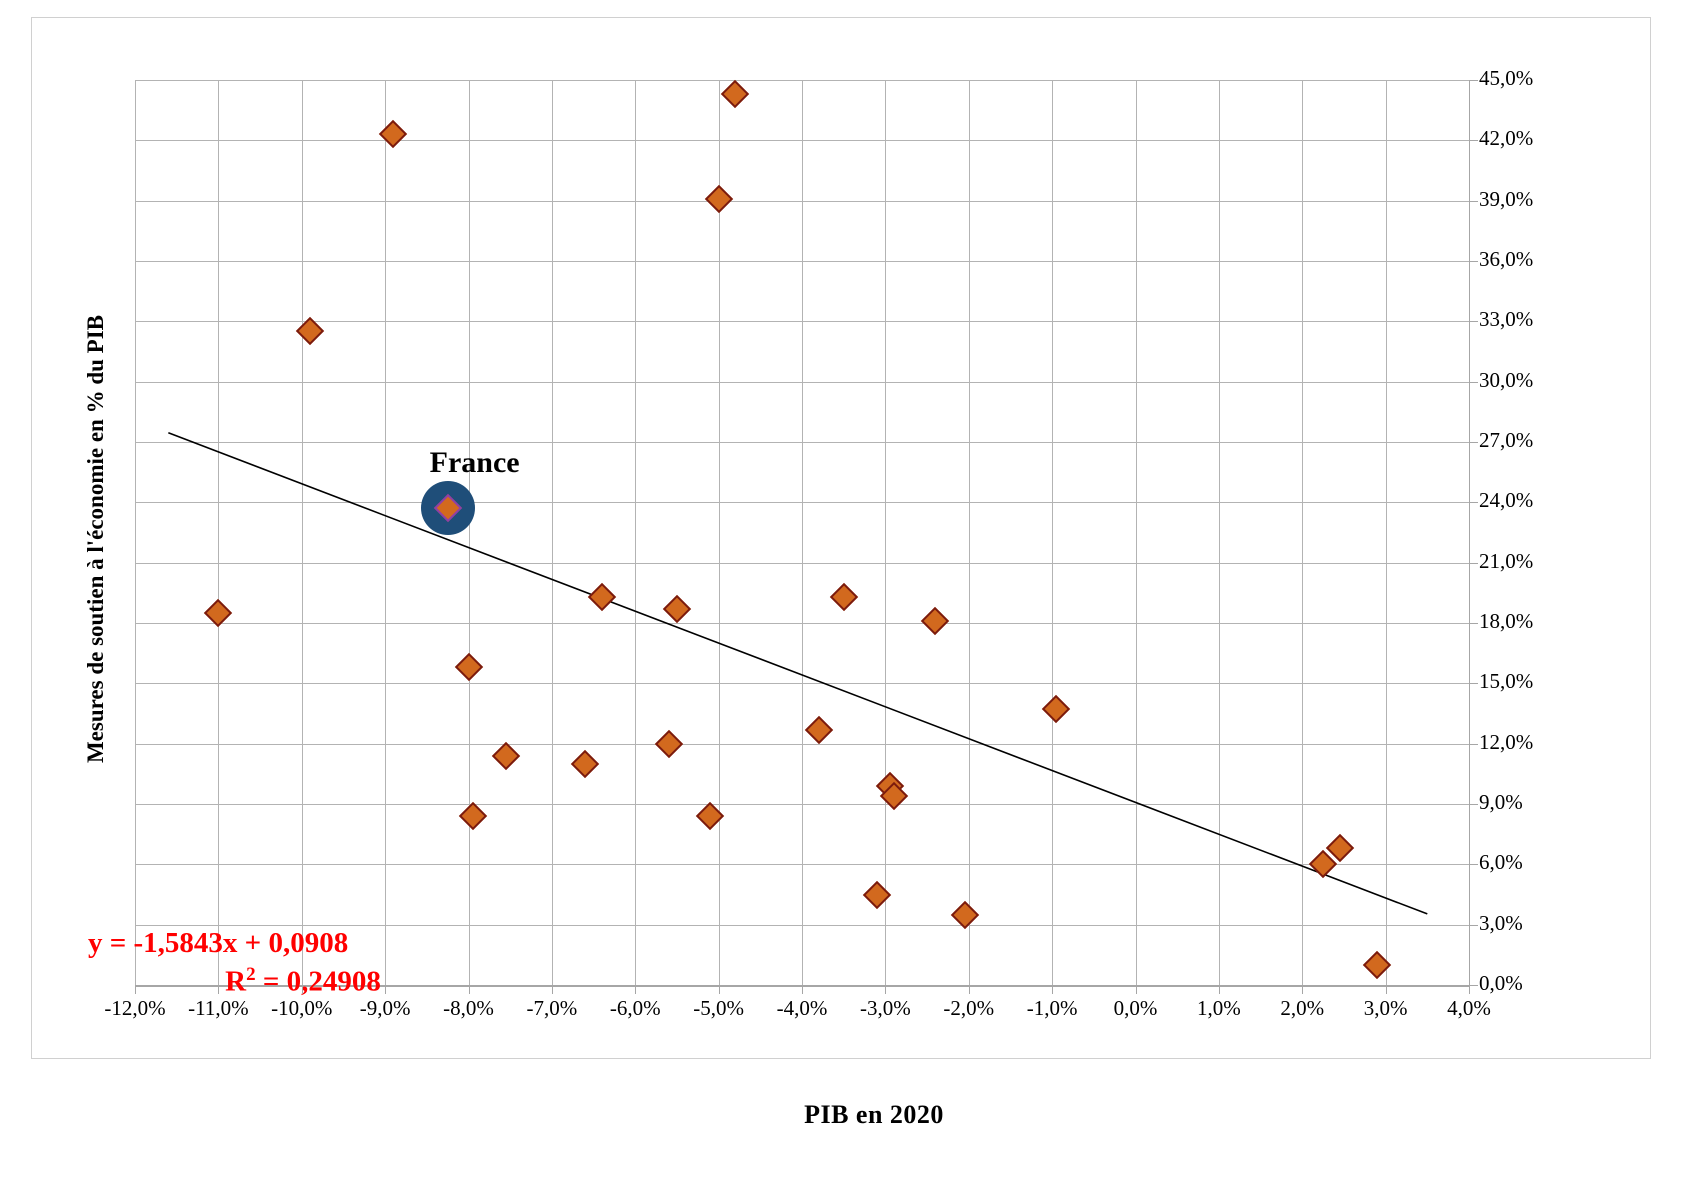 The width and height of the screenshot is (1684, 1190). I want to click on y-axis-tick-label: 39,0%, so click(1506, 198).